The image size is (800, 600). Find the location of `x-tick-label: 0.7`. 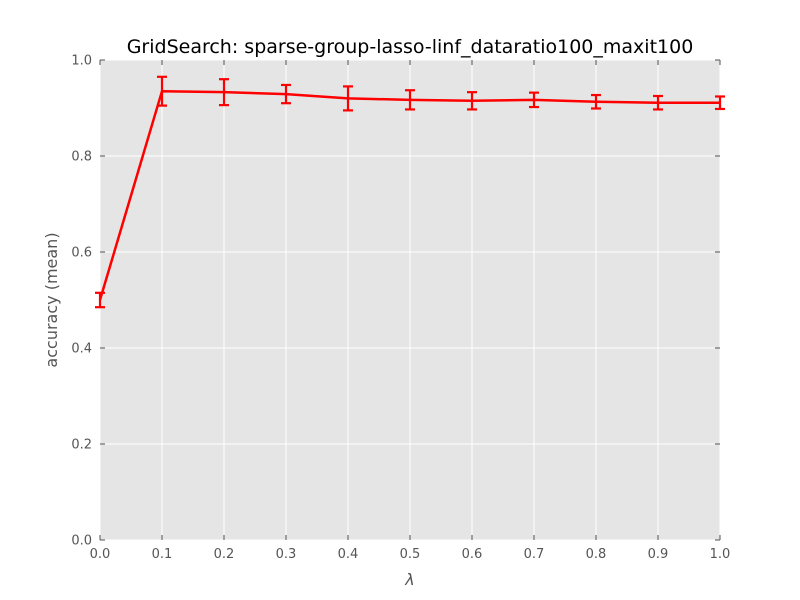

x-tick-label: 0.7 is located at coordinates (534, 554).